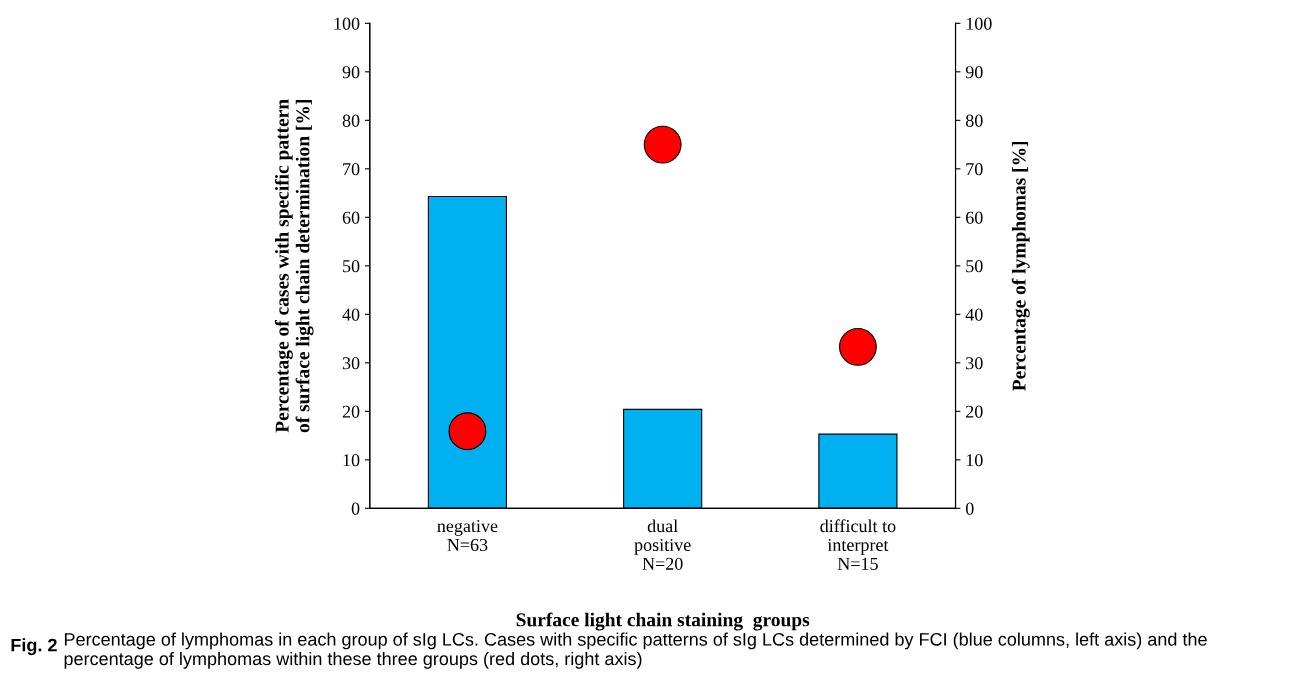 The height and width of the screenshot is (686, 1293). Describe the element at coordinates (969, 508) in the screenshot. I see `y2-tick-label: 0` at that location.